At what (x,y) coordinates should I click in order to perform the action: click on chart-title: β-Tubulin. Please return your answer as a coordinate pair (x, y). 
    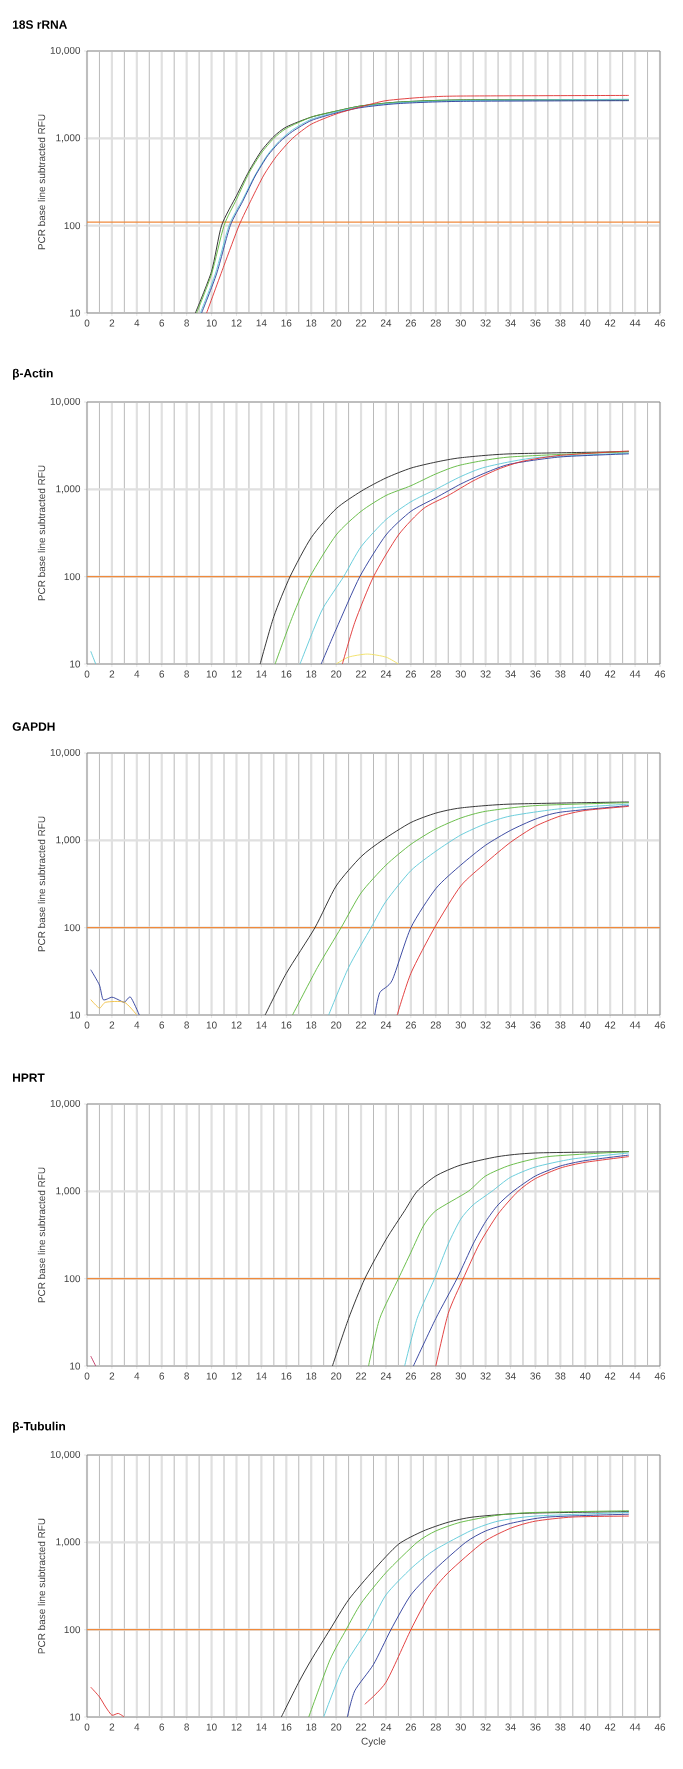
    Looking at the image, I should click on (39, 1427).